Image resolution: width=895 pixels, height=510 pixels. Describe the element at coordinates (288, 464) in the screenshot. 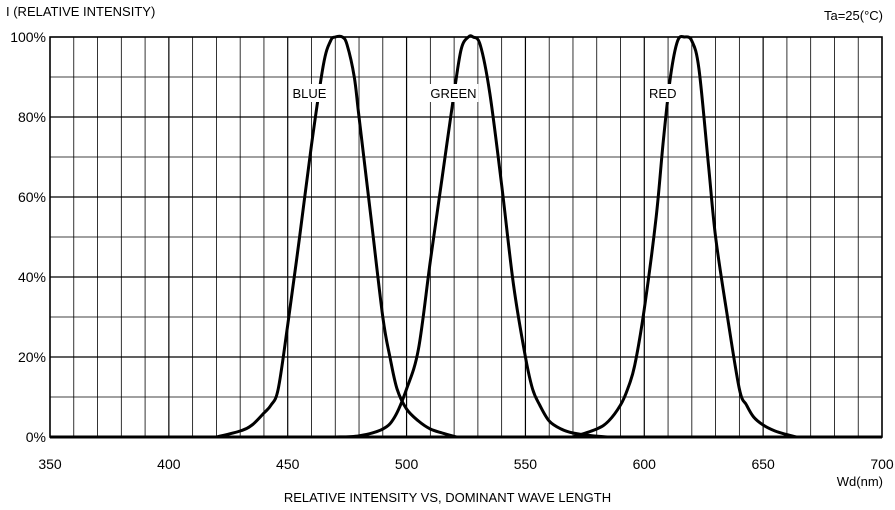

I see `x-tick-label: 450` at that location.